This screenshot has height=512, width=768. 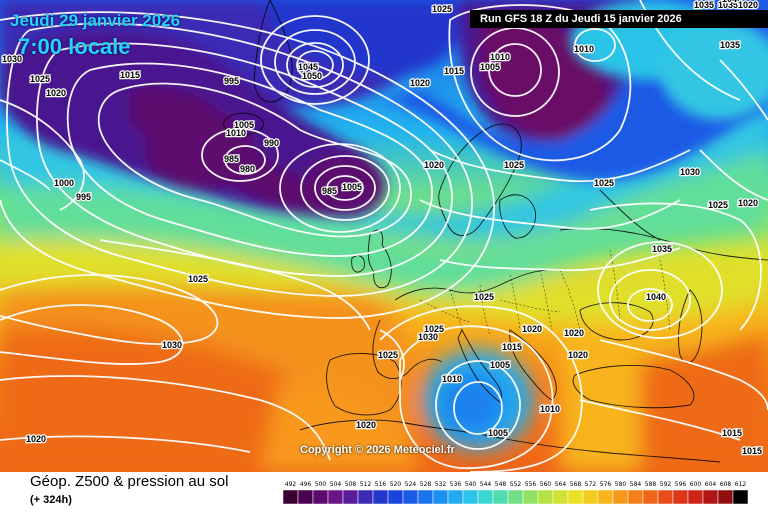 I want to click on scale-label: 524, so click(x=411, y=484).